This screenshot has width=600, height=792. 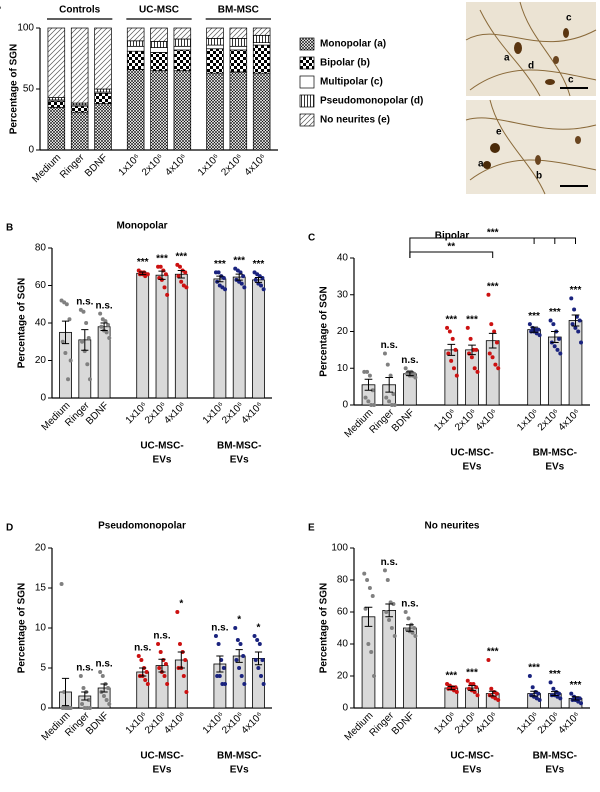 What do you see at coordinates (466, 420) in the screenshot?
I see `x-tick-label: 2x10⁶` at bounding box center [466, 420].